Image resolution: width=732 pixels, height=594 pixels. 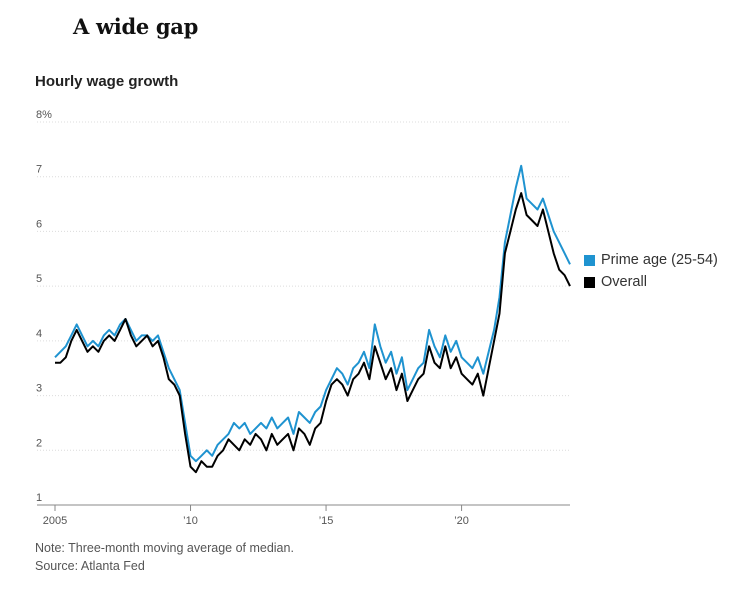 What do you see at coordinates (39, 389) in the screenshot?
I see `y-tick-label: 3` at bounding box center [39, 389].